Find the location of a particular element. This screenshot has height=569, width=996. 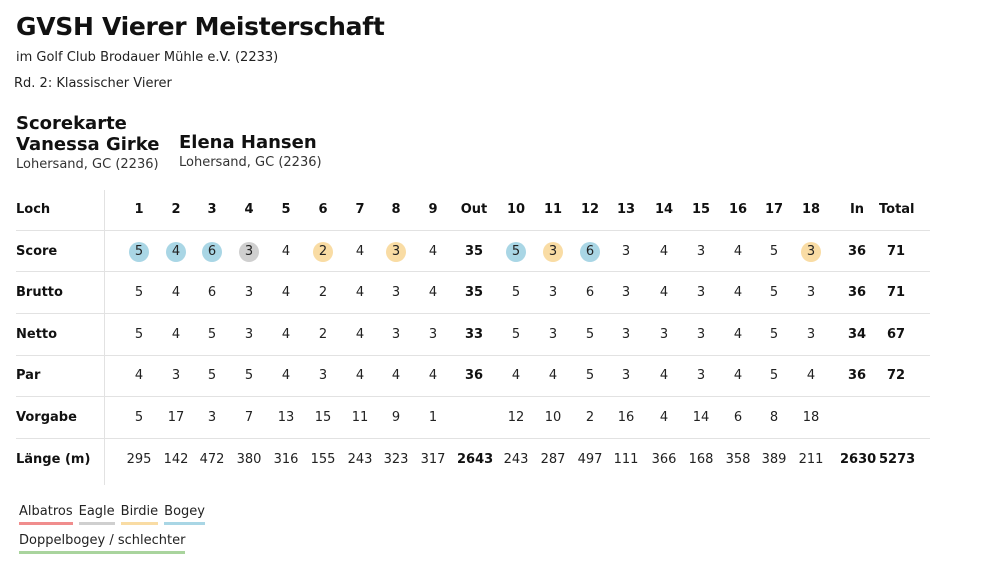

row-label-netto: Netto is located at coordinates (37, 334).